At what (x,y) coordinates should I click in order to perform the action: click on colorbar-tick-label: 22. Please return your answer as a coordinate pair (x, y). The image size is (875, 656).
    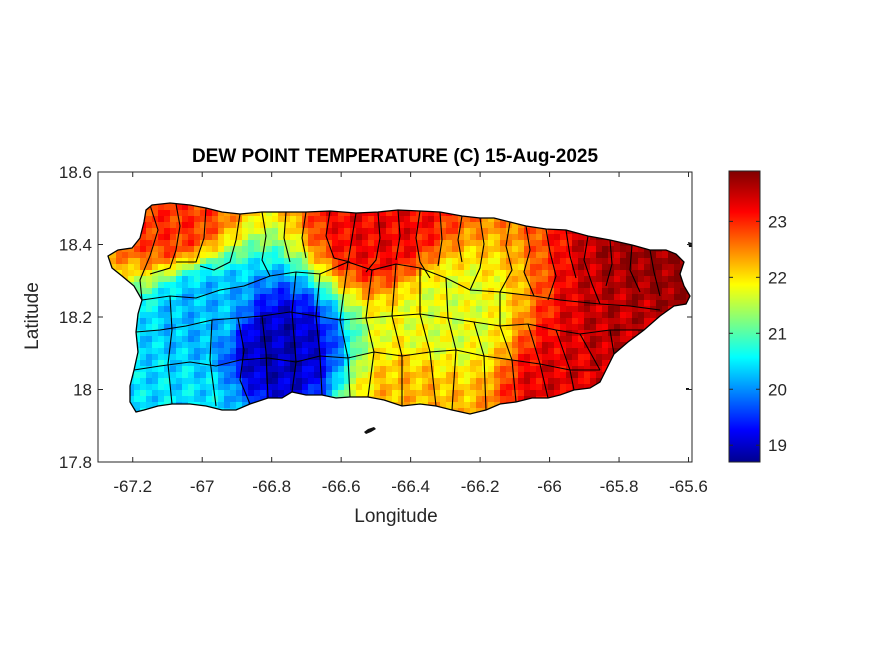
    Looking at the image, I should click on (777, 277).